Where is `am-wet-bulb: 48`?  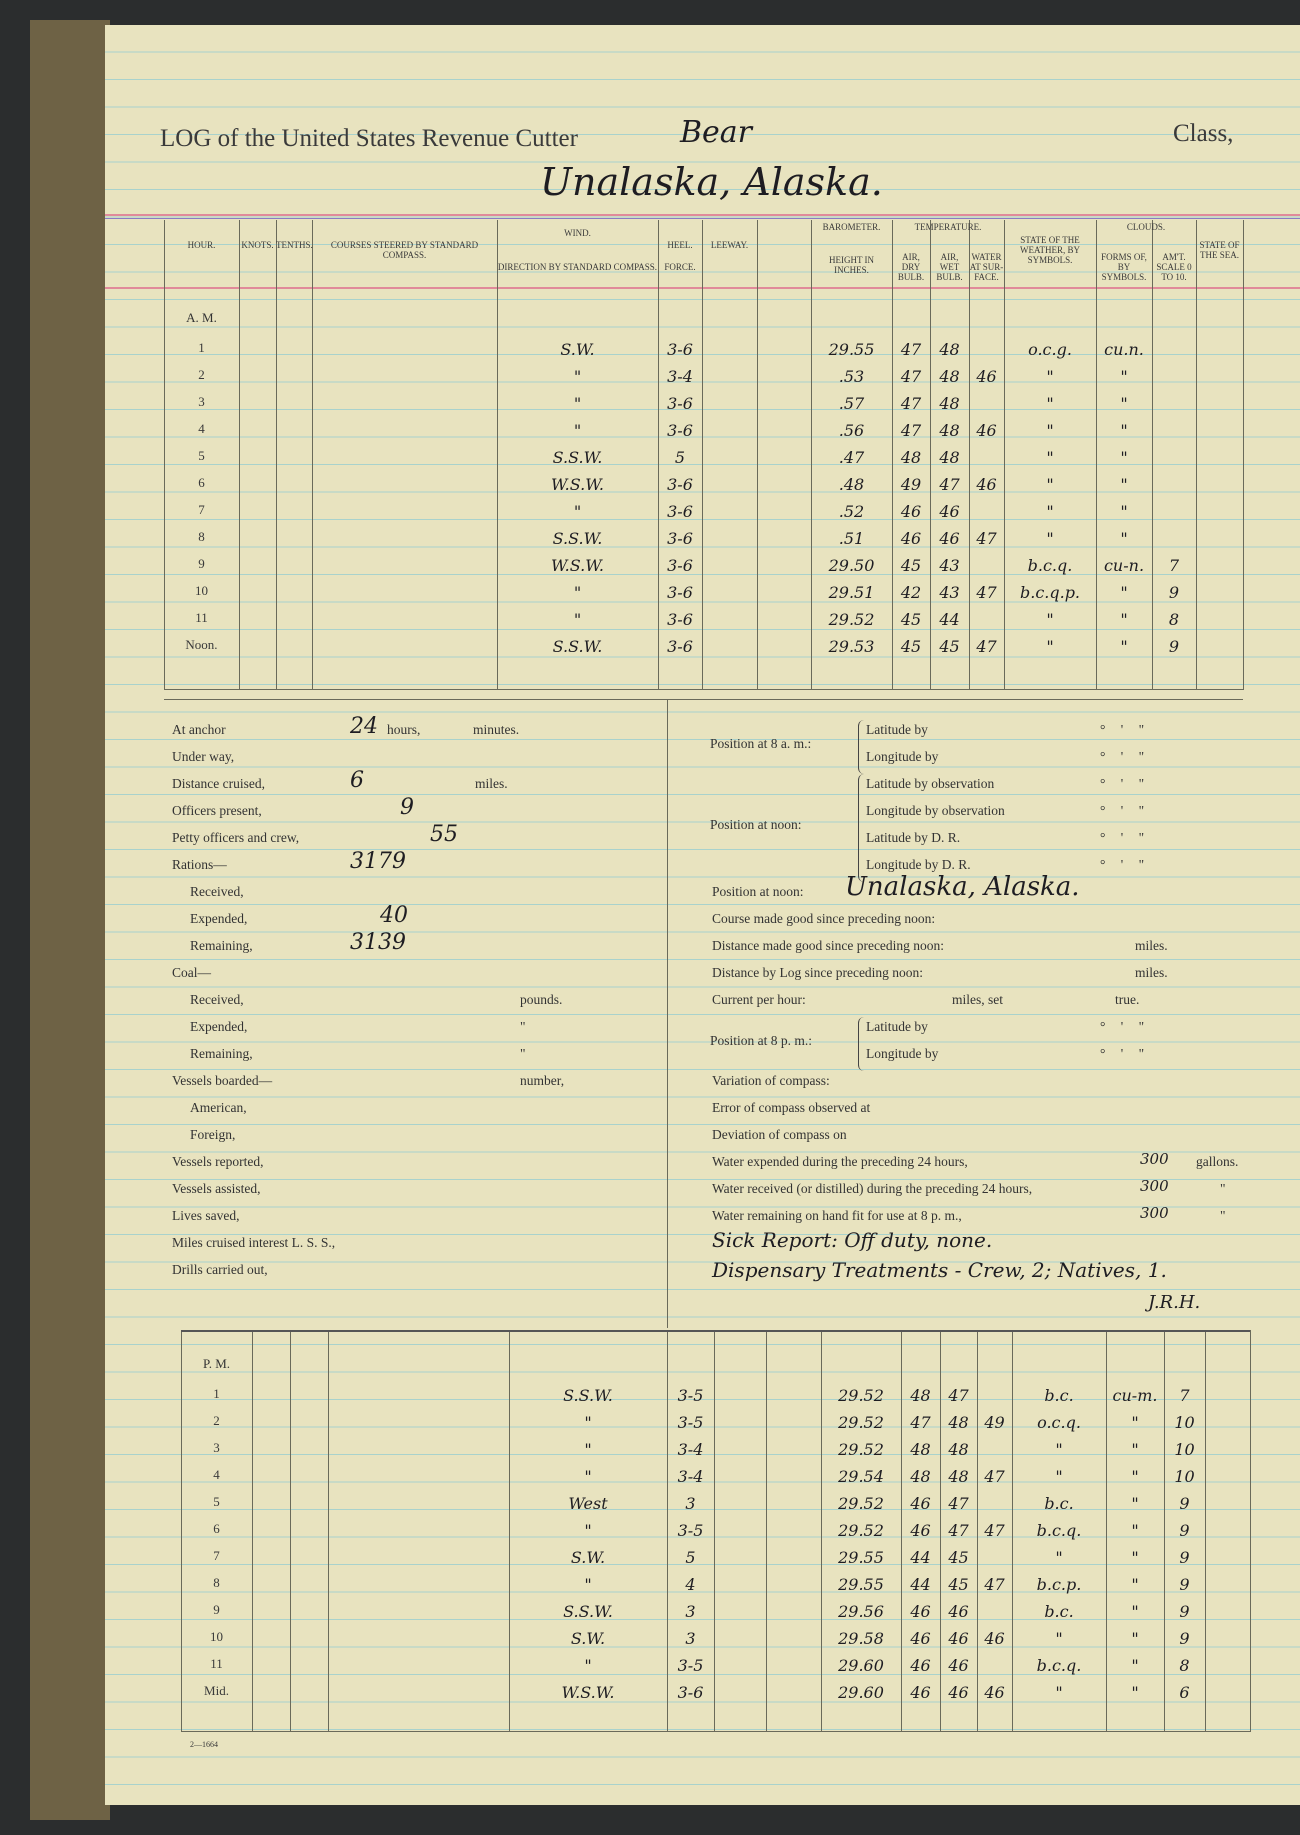 am-wet-bulb: 48 is located at coordinates (949, 457).